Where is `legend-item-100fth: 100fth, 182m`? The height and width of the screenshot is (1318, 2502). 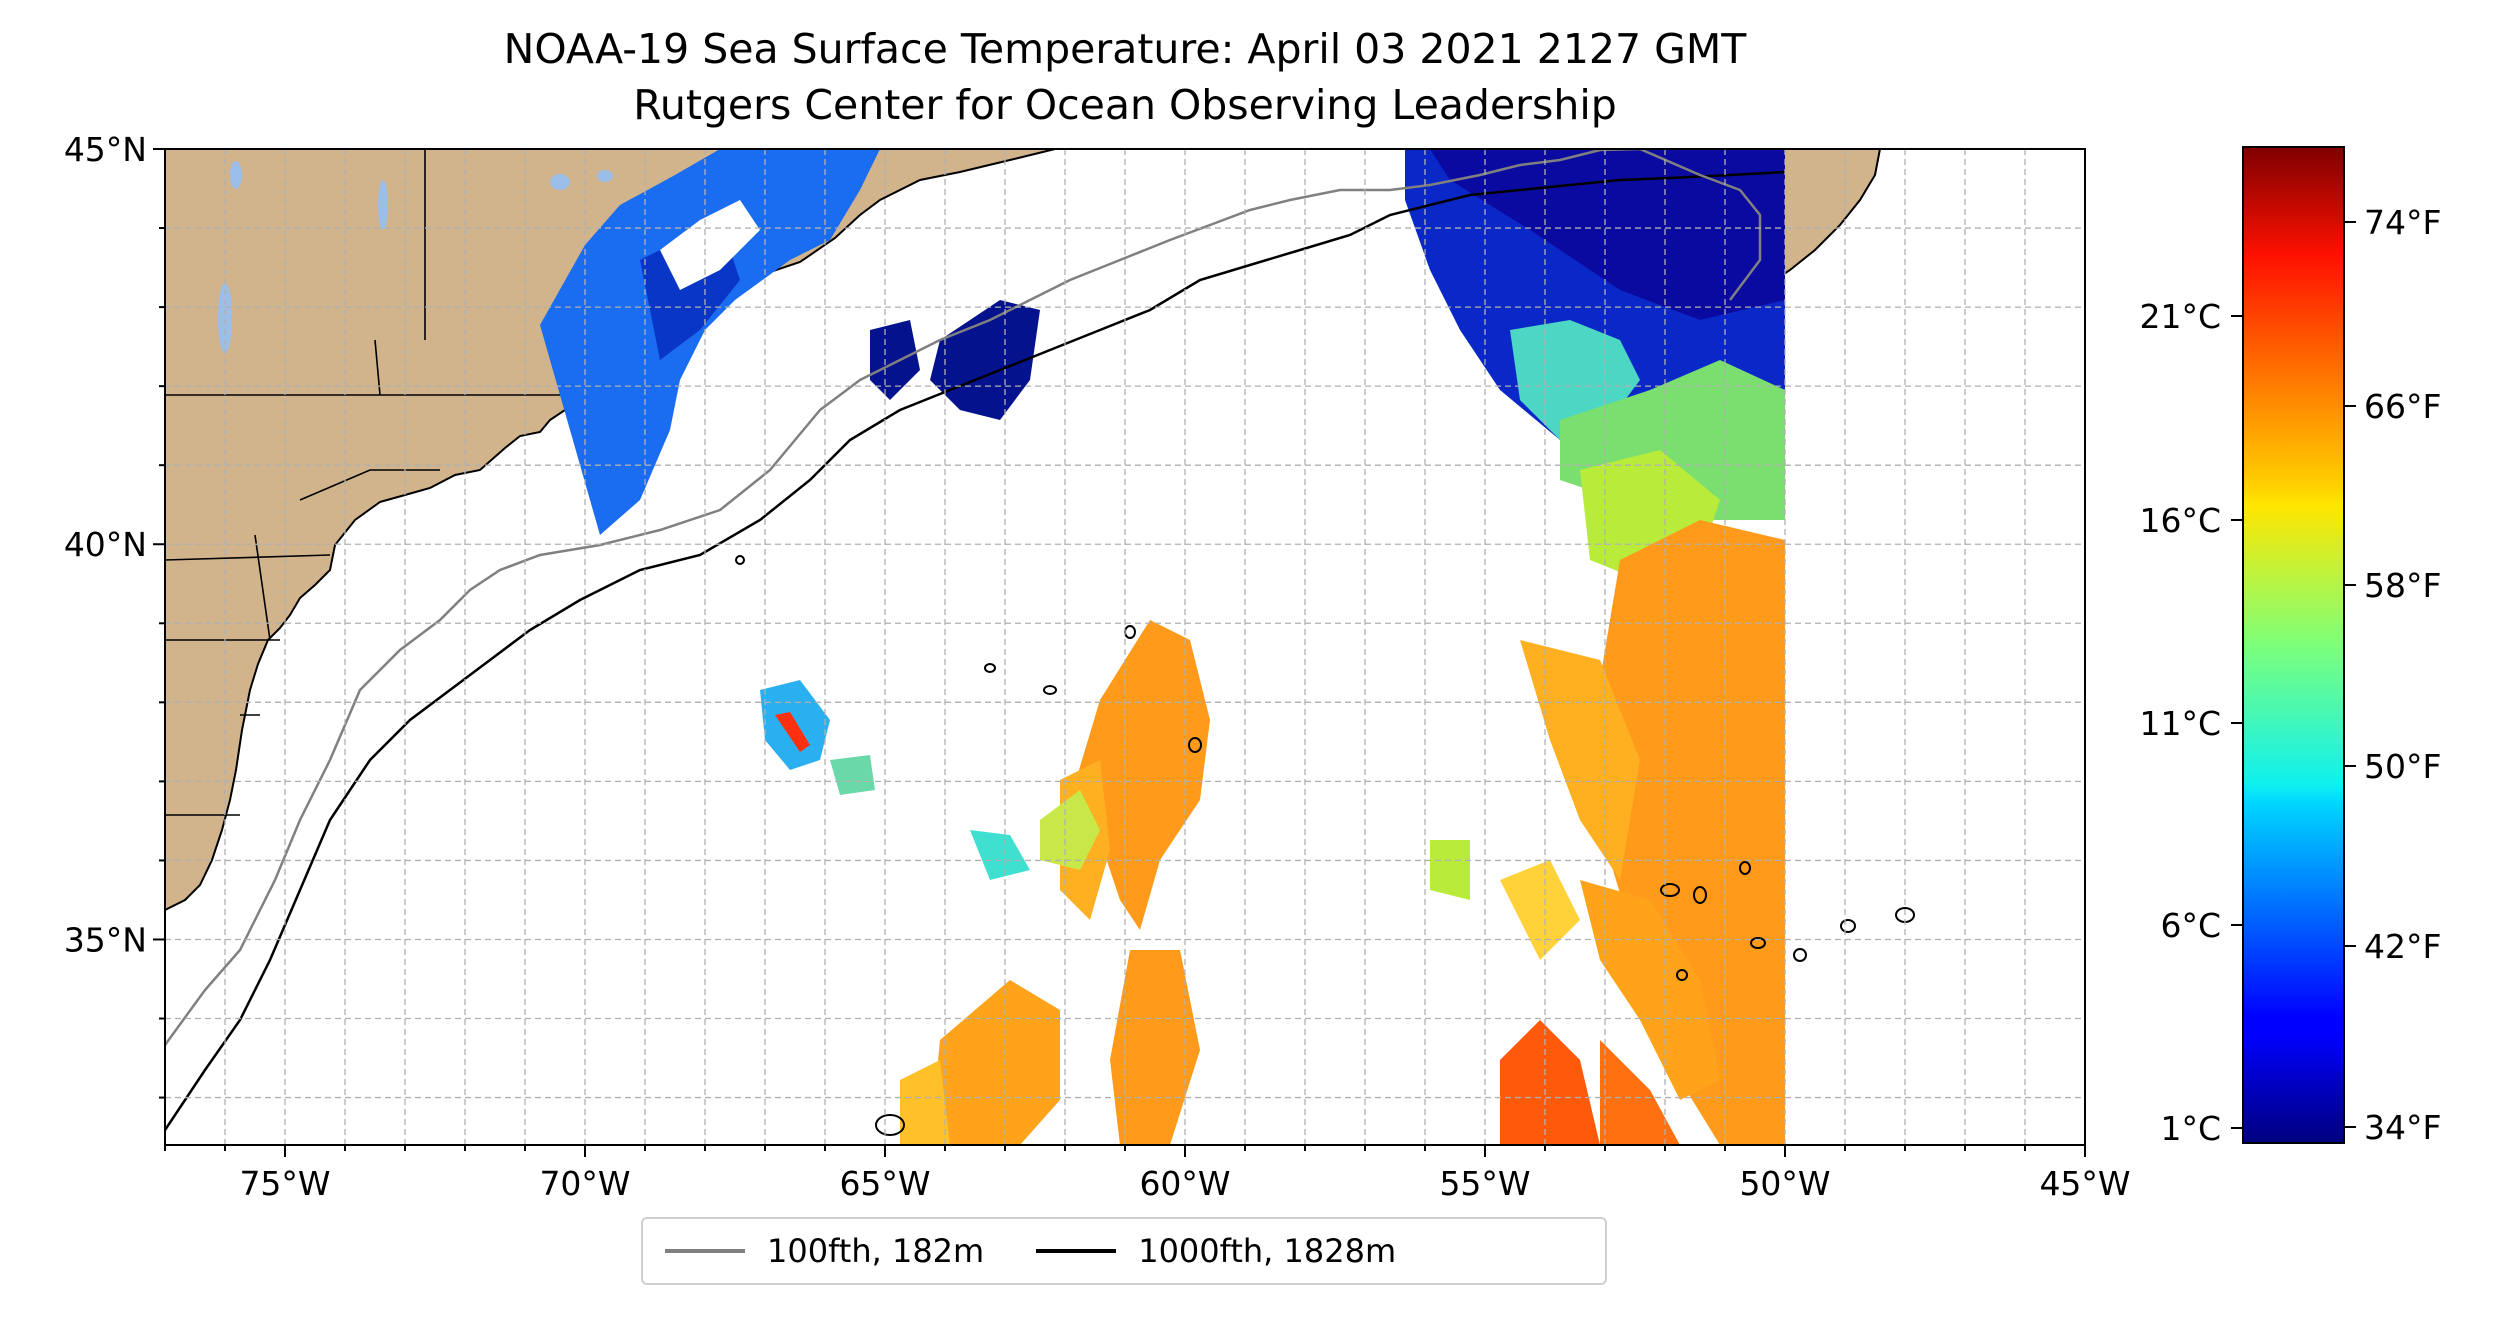
legend-item-100fth: 100fth, 182m is located at coordinates (813, 1251).